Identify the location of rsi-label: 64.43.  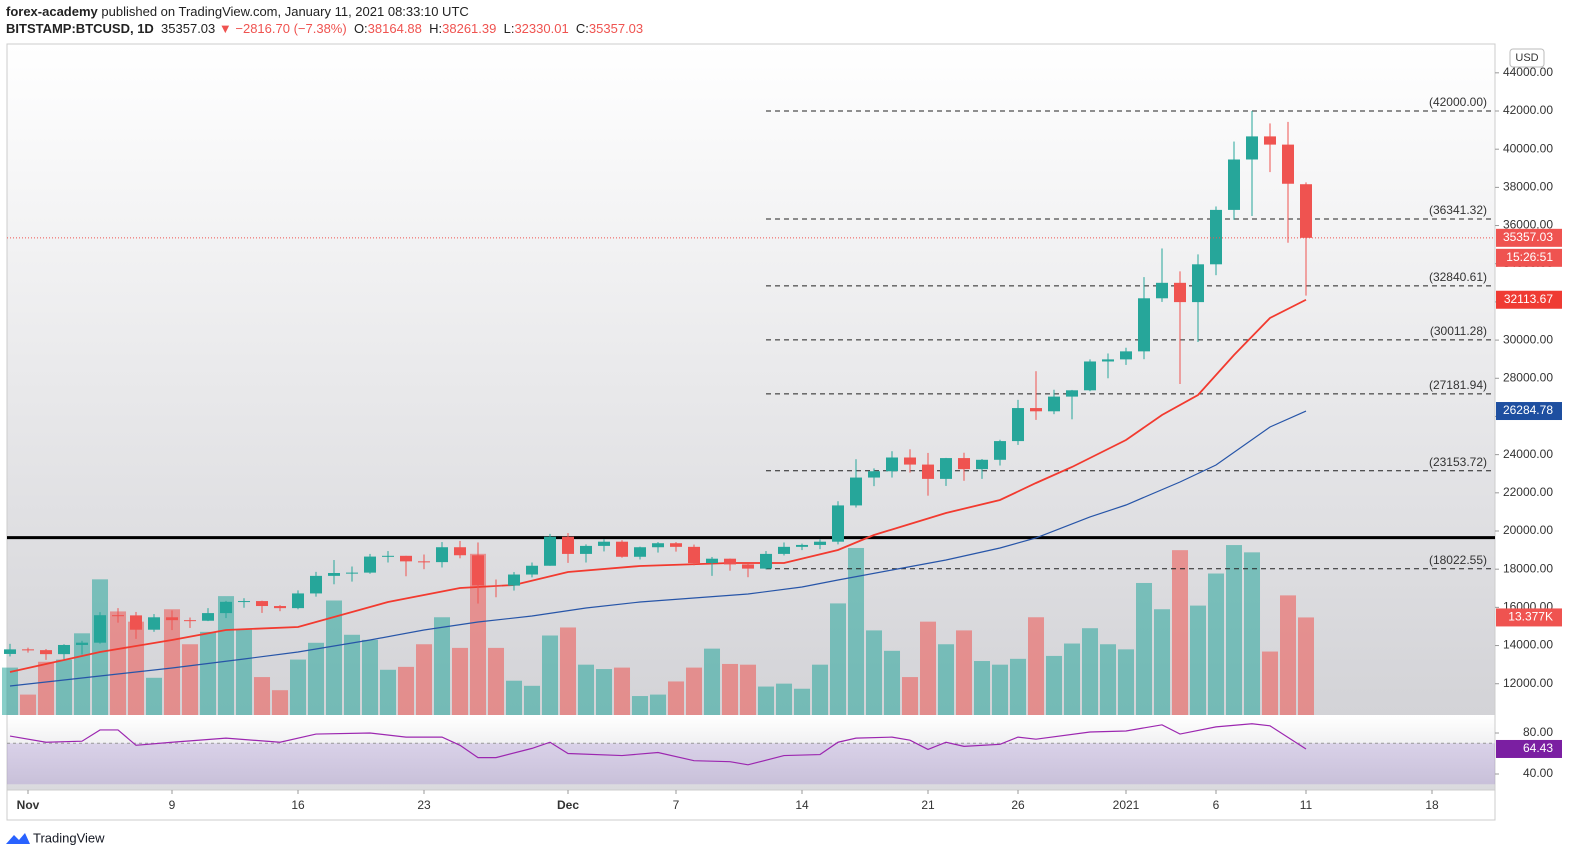
(1538, 748).